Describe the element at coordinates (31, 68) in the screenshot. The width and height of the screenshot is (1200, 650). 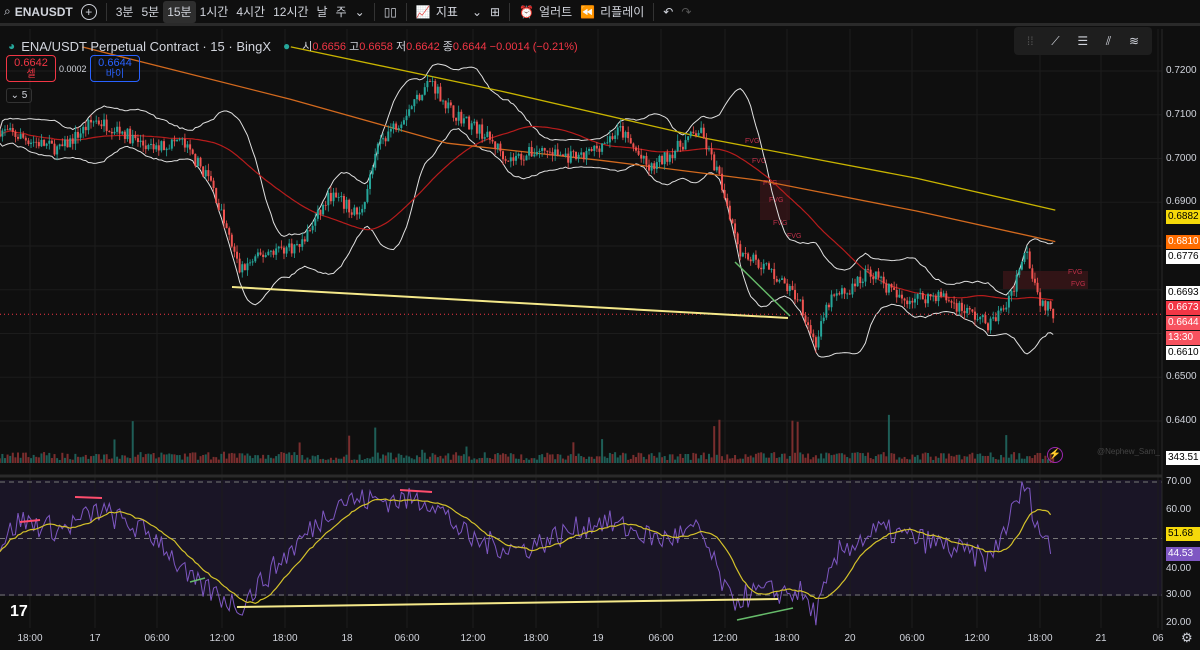
I see `sell-button: 0.6642 셀` at that location.